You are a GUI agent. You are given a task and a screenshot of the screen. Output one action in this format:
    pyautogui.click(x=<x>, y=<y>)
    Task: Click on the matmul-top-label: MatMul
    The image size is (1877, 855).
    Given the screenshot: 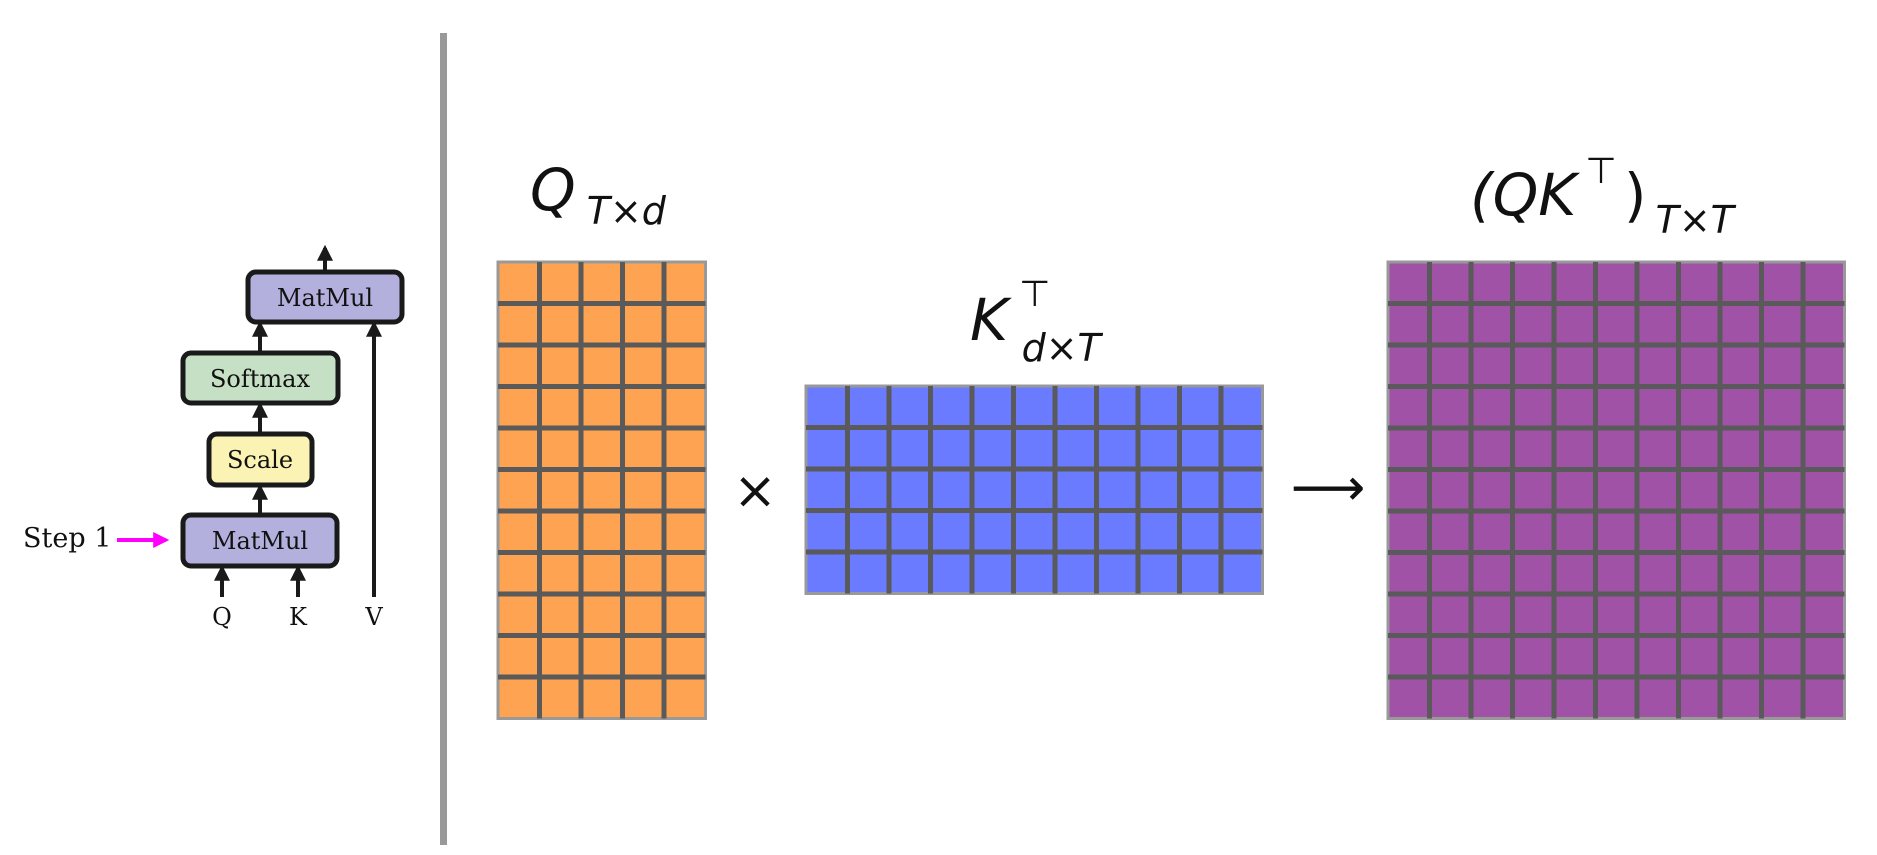 What is the action you would take?
    pyautogui.click(x=325, y=298)
    